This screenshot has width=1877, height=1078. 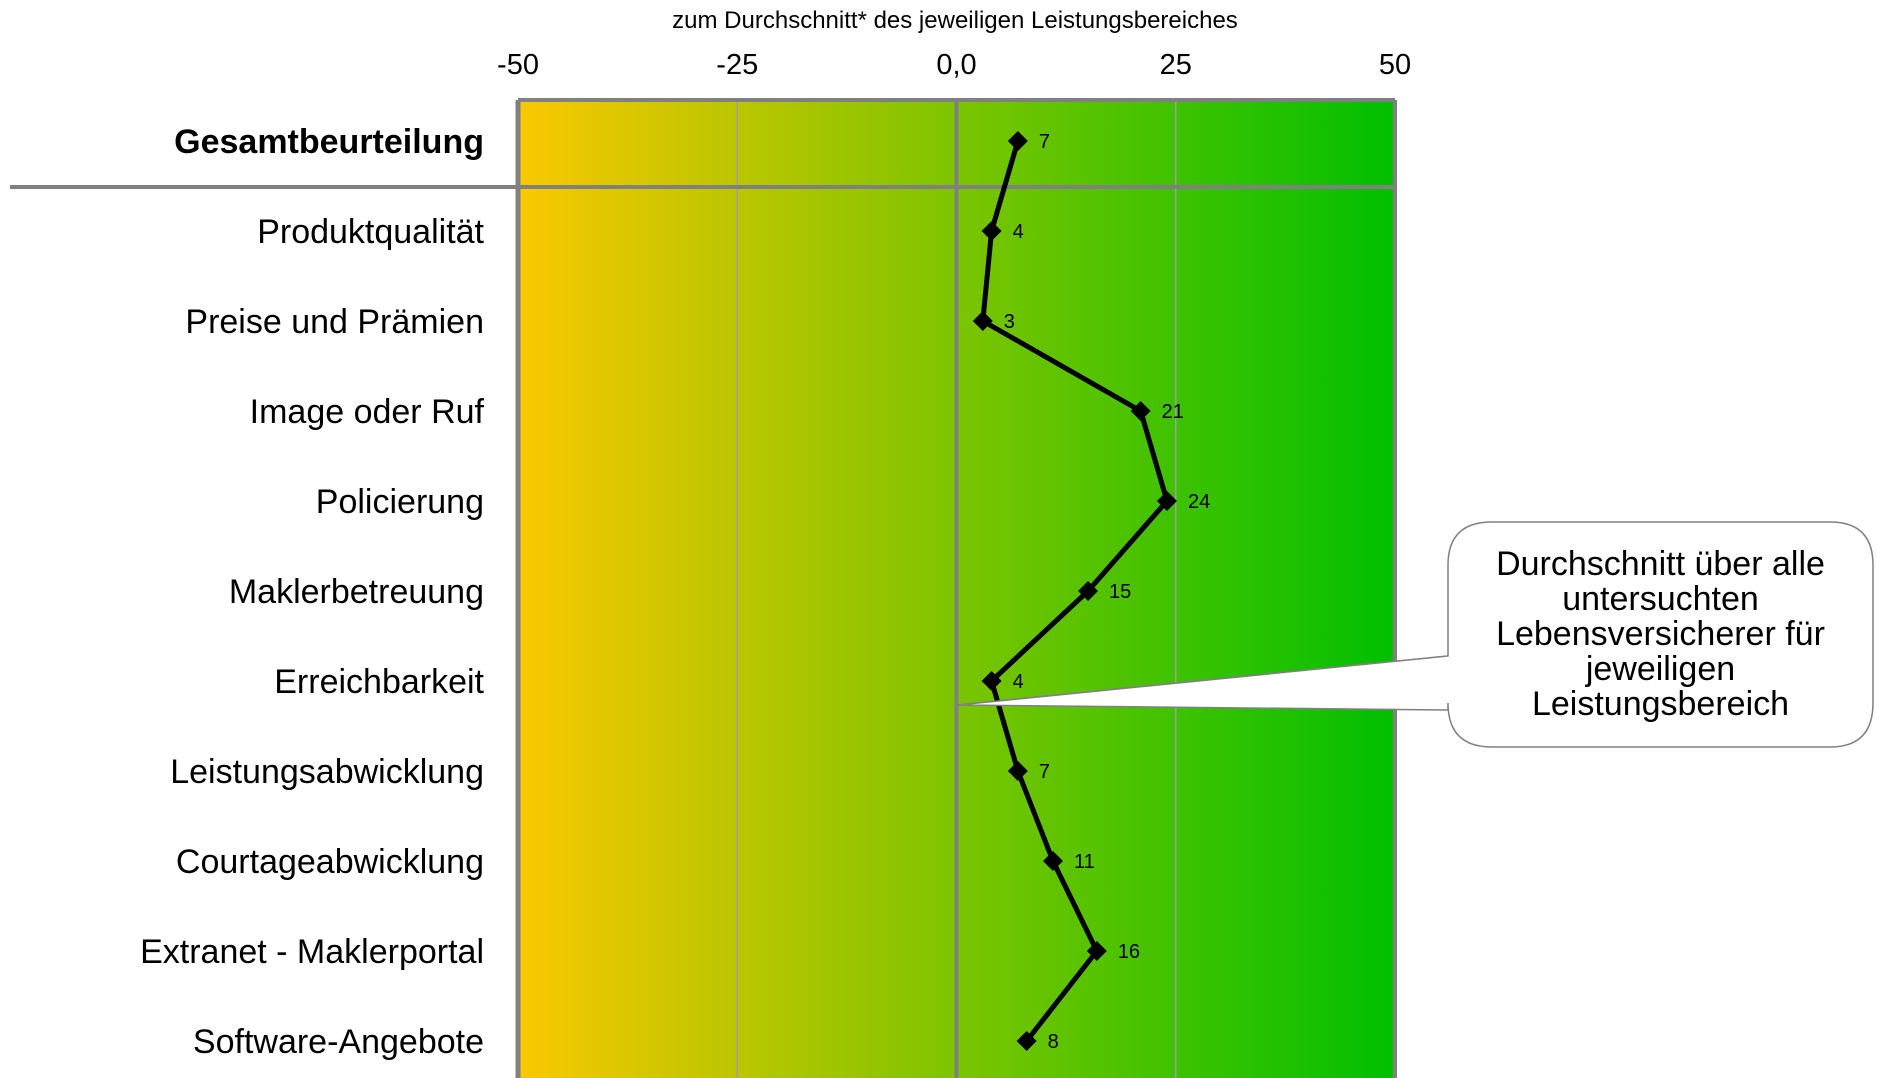 I want to click on callout-bubble, so click(x=1415, y=634).